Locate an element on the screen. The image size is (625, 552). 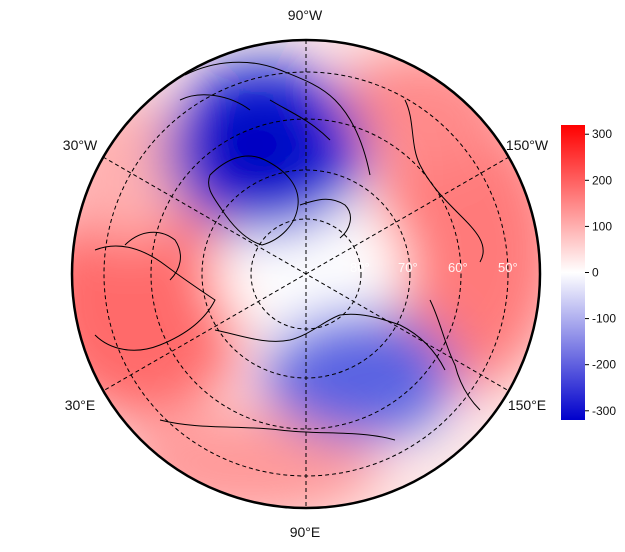
lat-label-80: 80° is located at coordinates (360, 267).